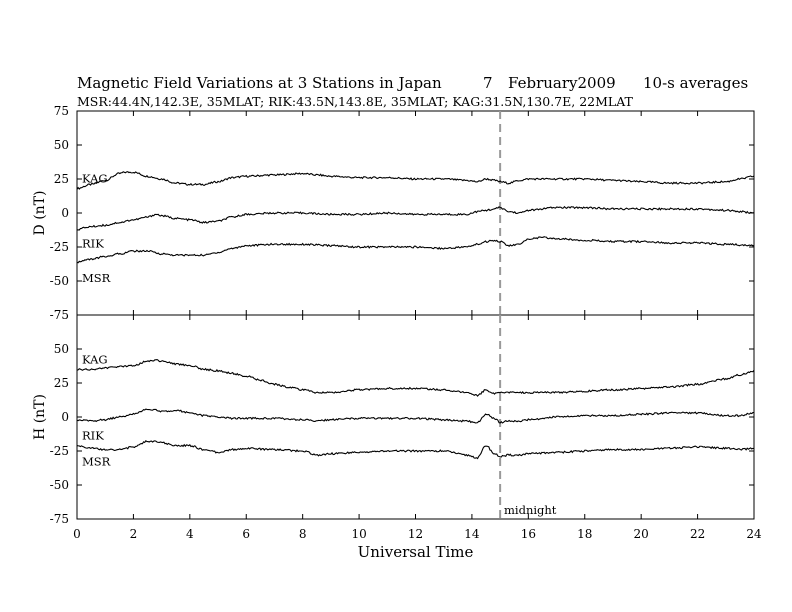 The height and width of the screenshot is (612, 792). Describe the element at coordinates (584, 534) in the screenshot. I see `xtick-label: 18` at that location.